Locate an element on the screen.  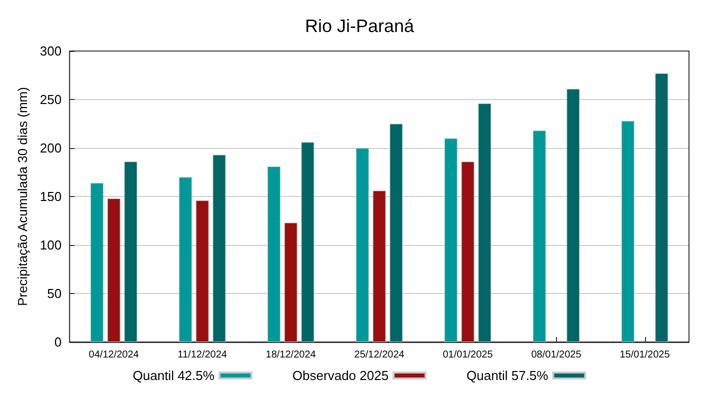
x-tick-label: 01/01/2025 is located at coordinates (468, 355).